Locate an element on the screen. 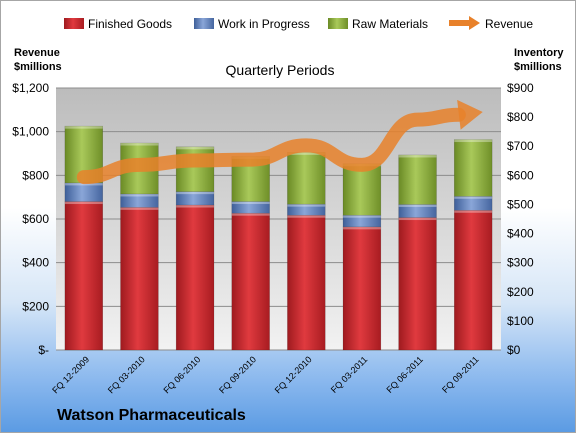 The height and width of the screenshot is (433, 576). left-ticks: $- $200 $400 $600 $800 $1,000 $1,200 is located at coordinates (30, 219).